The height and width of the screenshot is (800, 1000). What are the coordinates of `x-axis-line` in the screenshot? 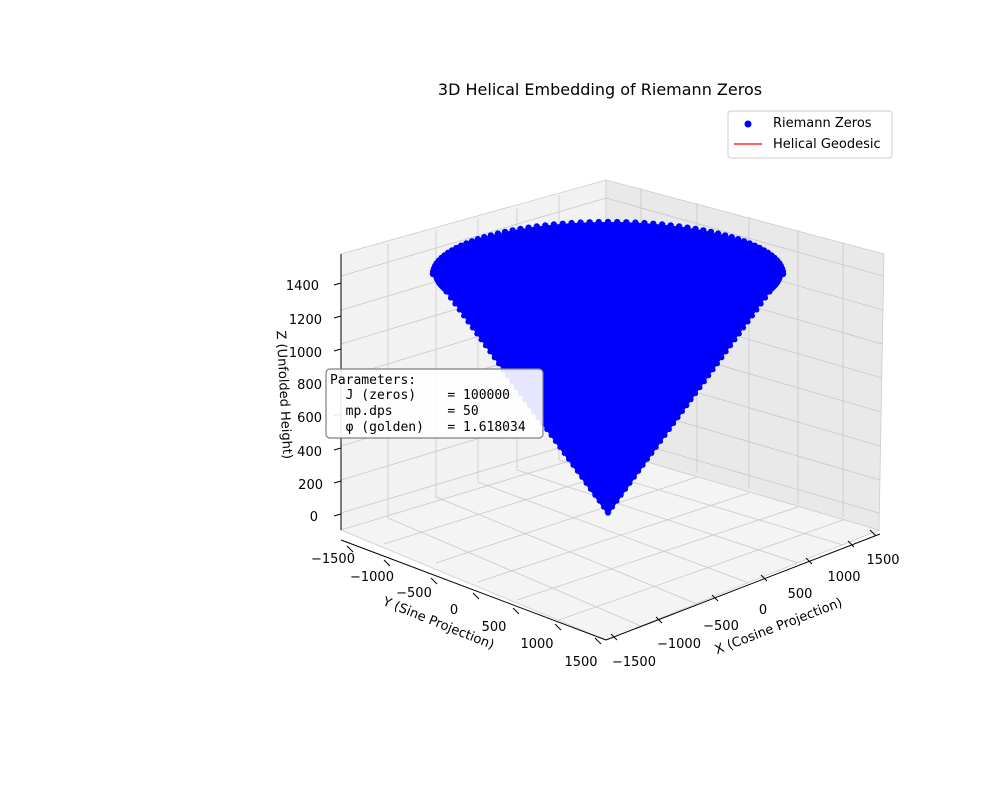 It's located at (743, 587).